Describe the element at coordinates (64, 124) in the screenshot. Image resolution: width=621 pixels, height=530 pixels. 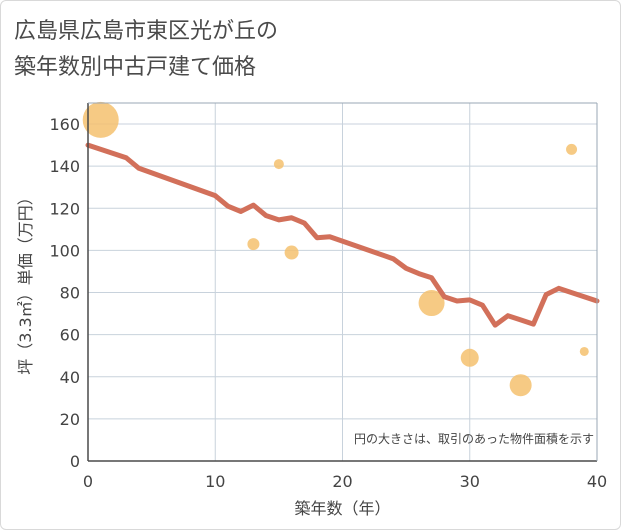
I see `y-tick-label: 160` at that location.